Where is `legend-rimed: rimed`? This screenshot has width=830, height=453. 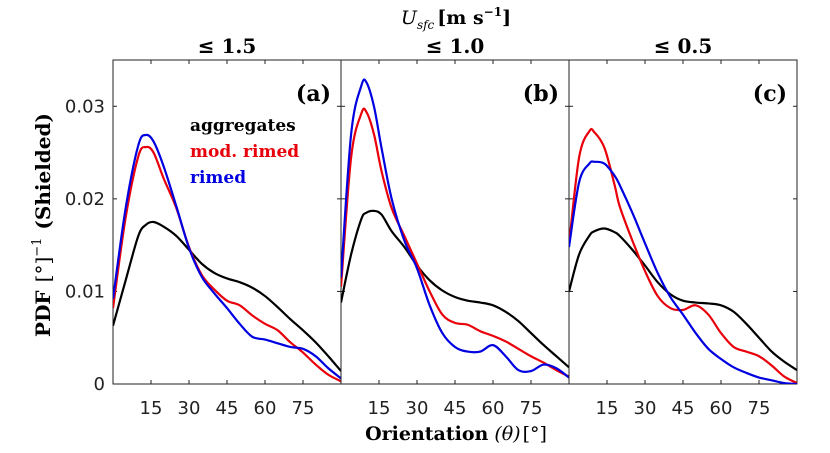 legend-rimed: rimed is located at coordinates (218, 178).